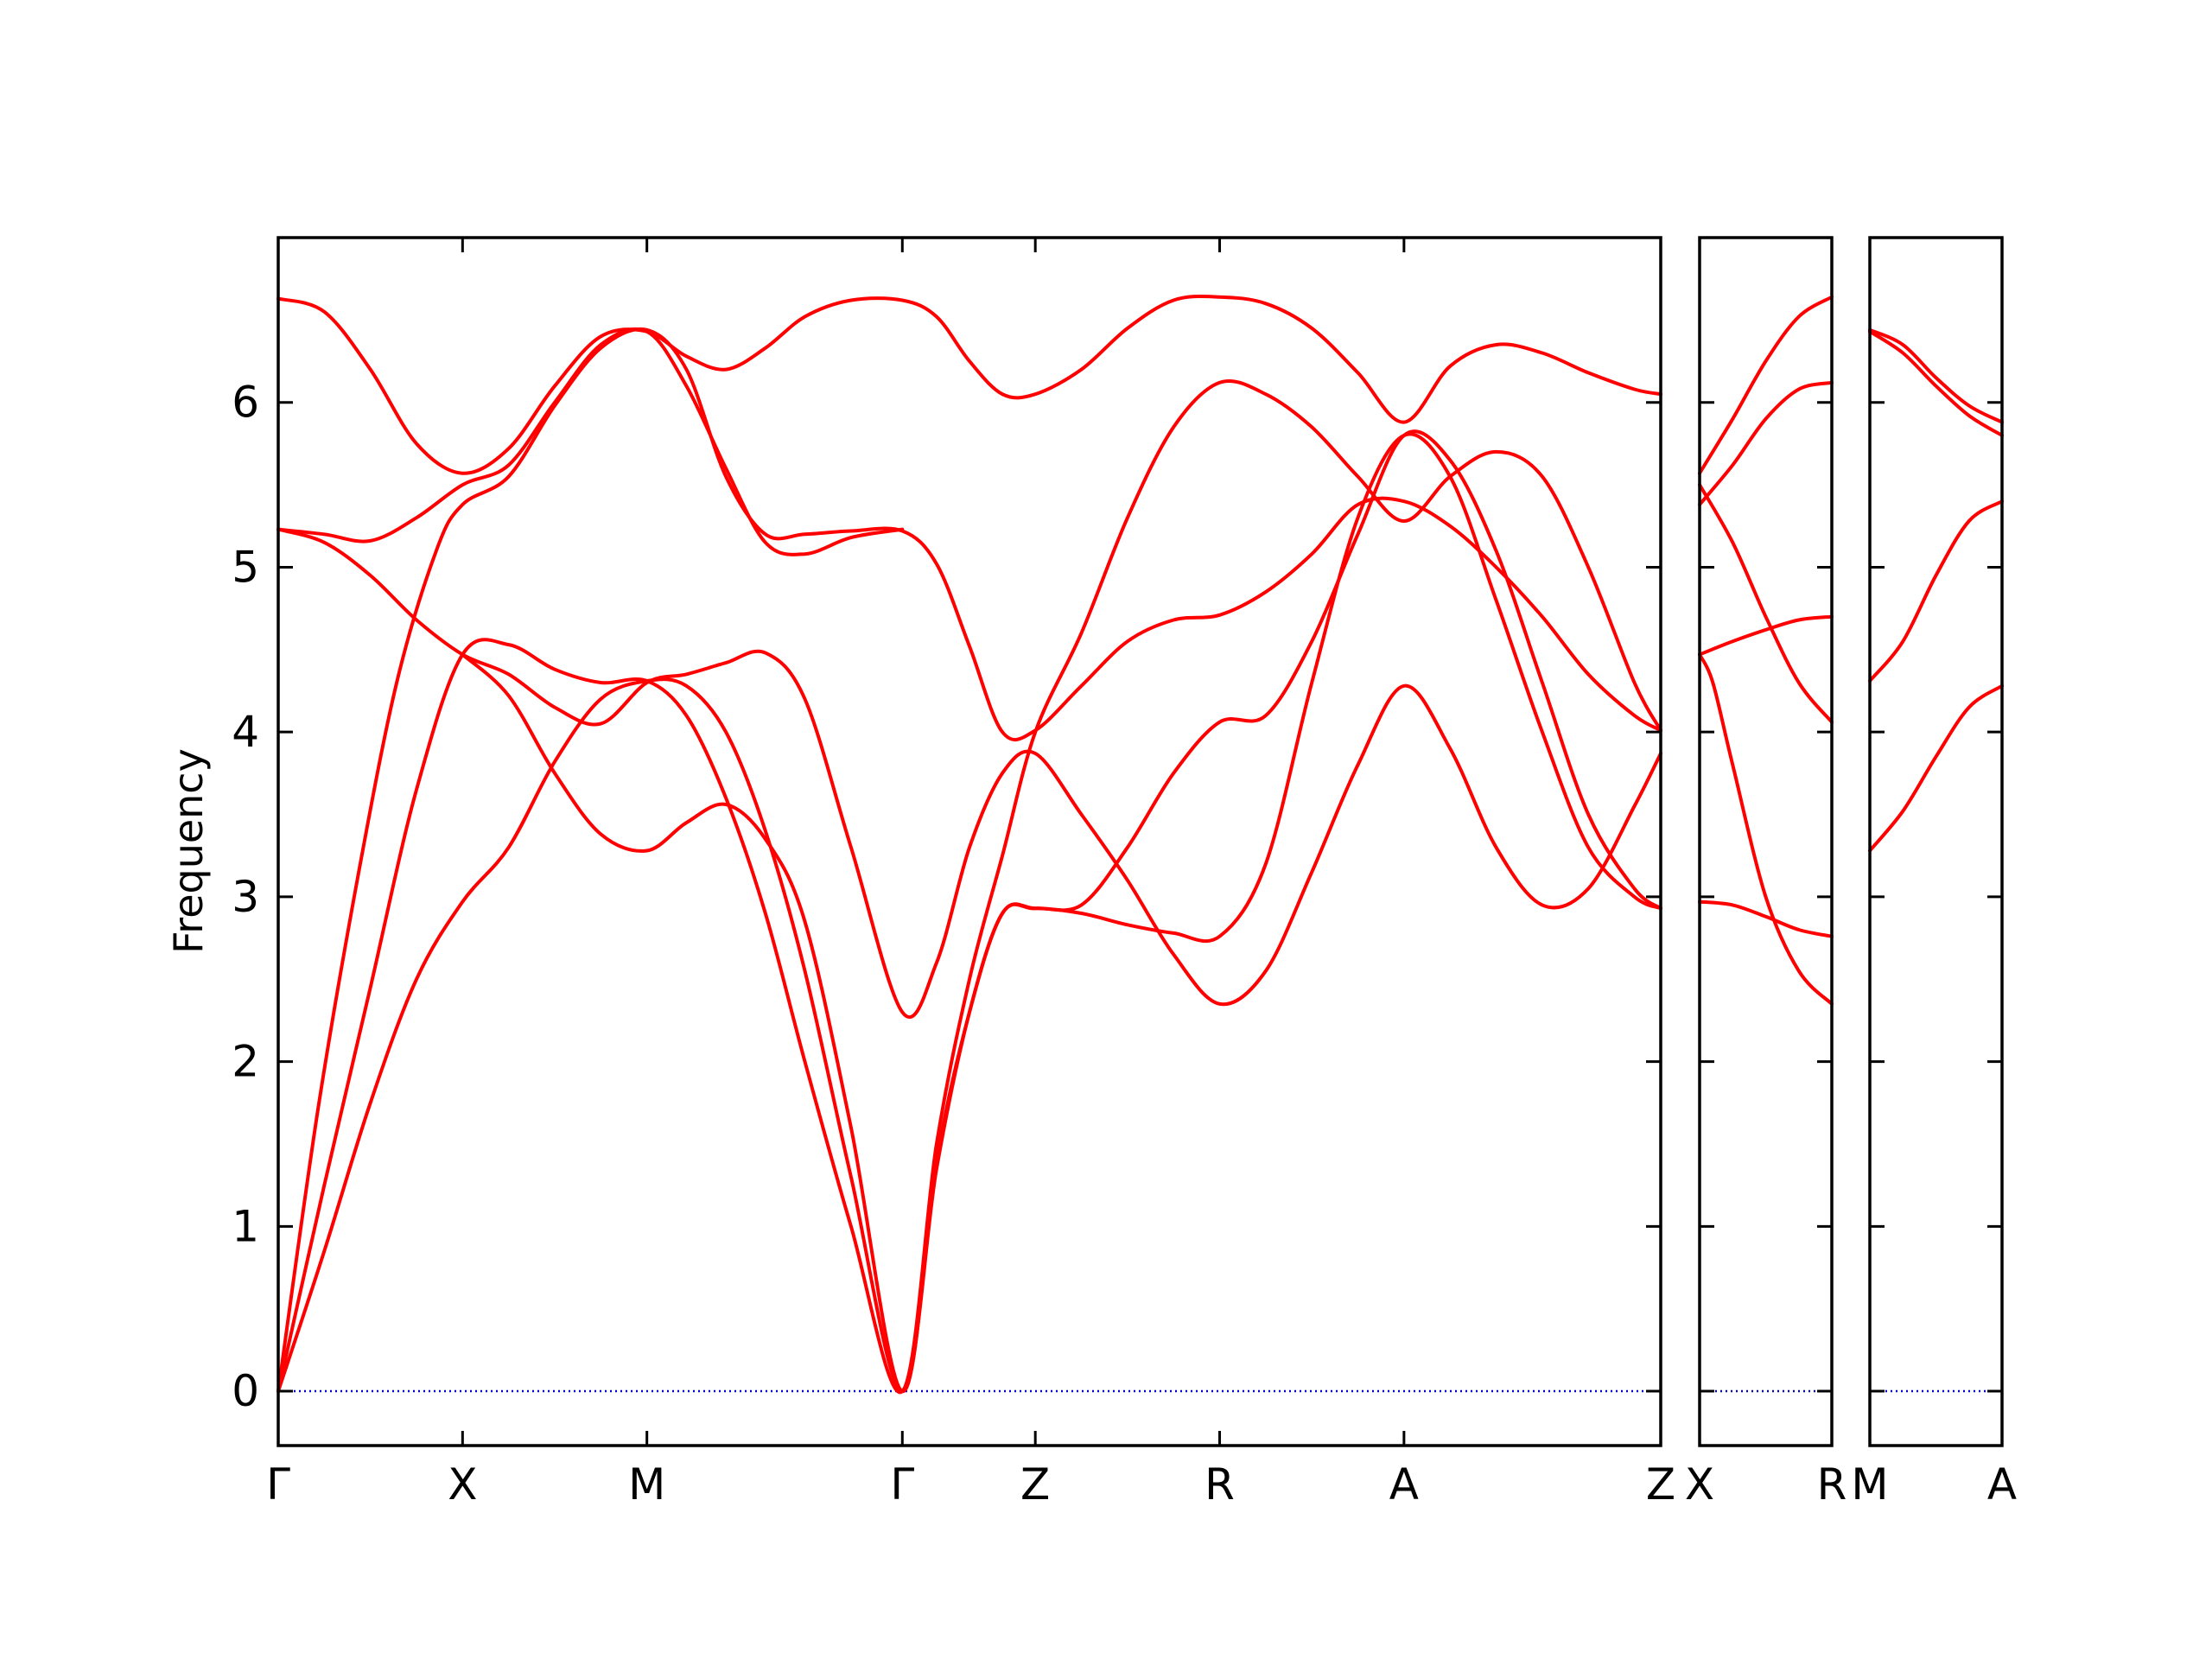  I want to click on y-tick-label: 6, so click(245, 403).